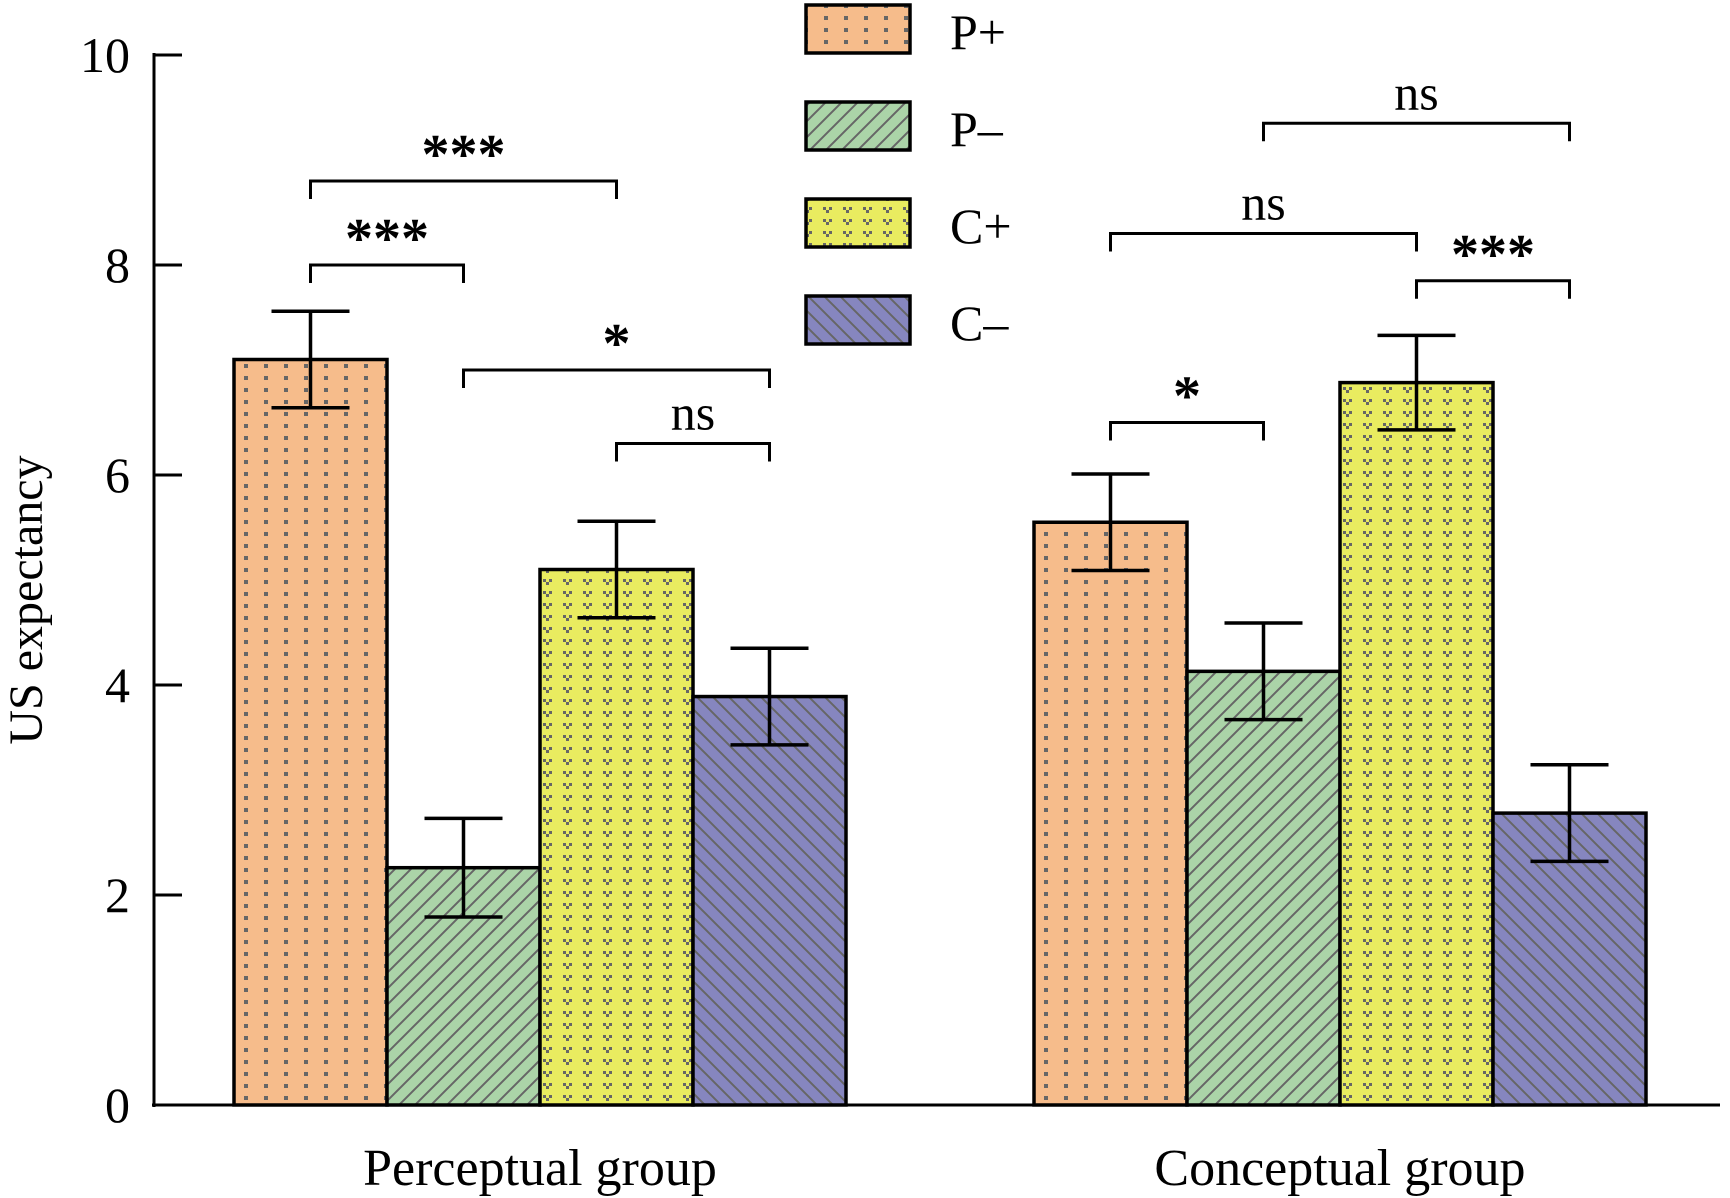 The width and height of the screenshot is (1730, 1198). Describe the element at coordinates (858, 126) in the screenshot. I see `legend-swatch-P–` at that location.